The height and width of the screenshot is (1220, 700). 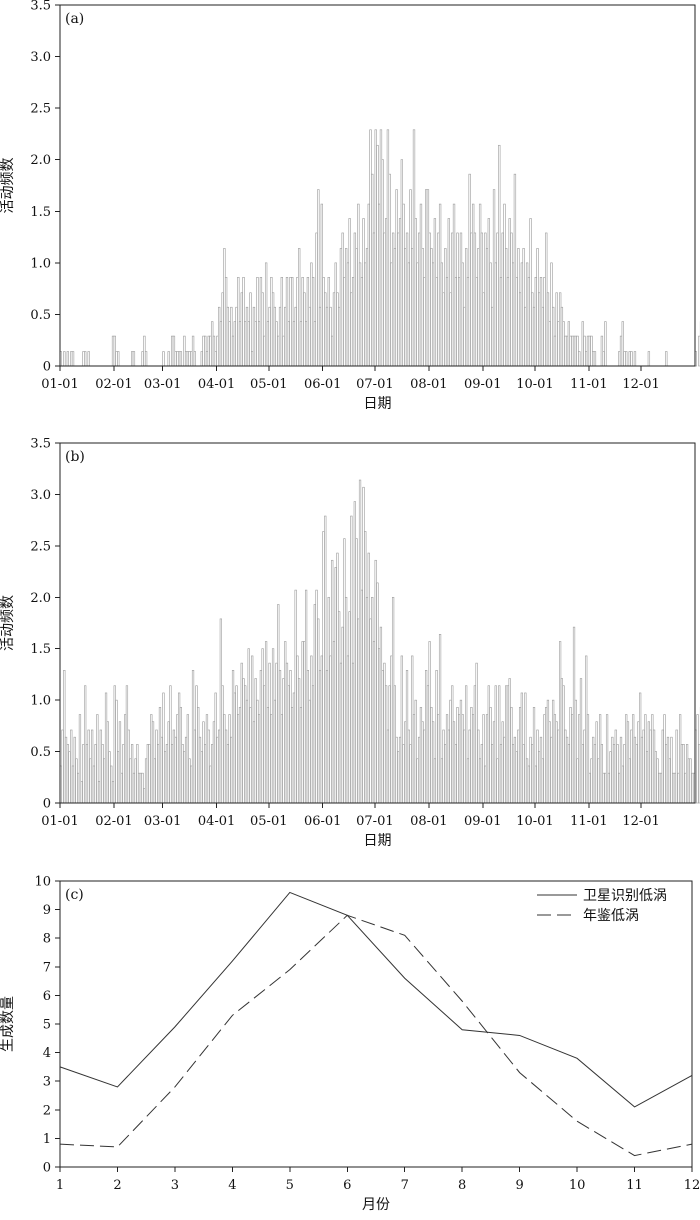 What do you see at coordinates (40, 212) in the screenshot?
I see `y-tick-label: 1.5` at bounding box center [40, 212].